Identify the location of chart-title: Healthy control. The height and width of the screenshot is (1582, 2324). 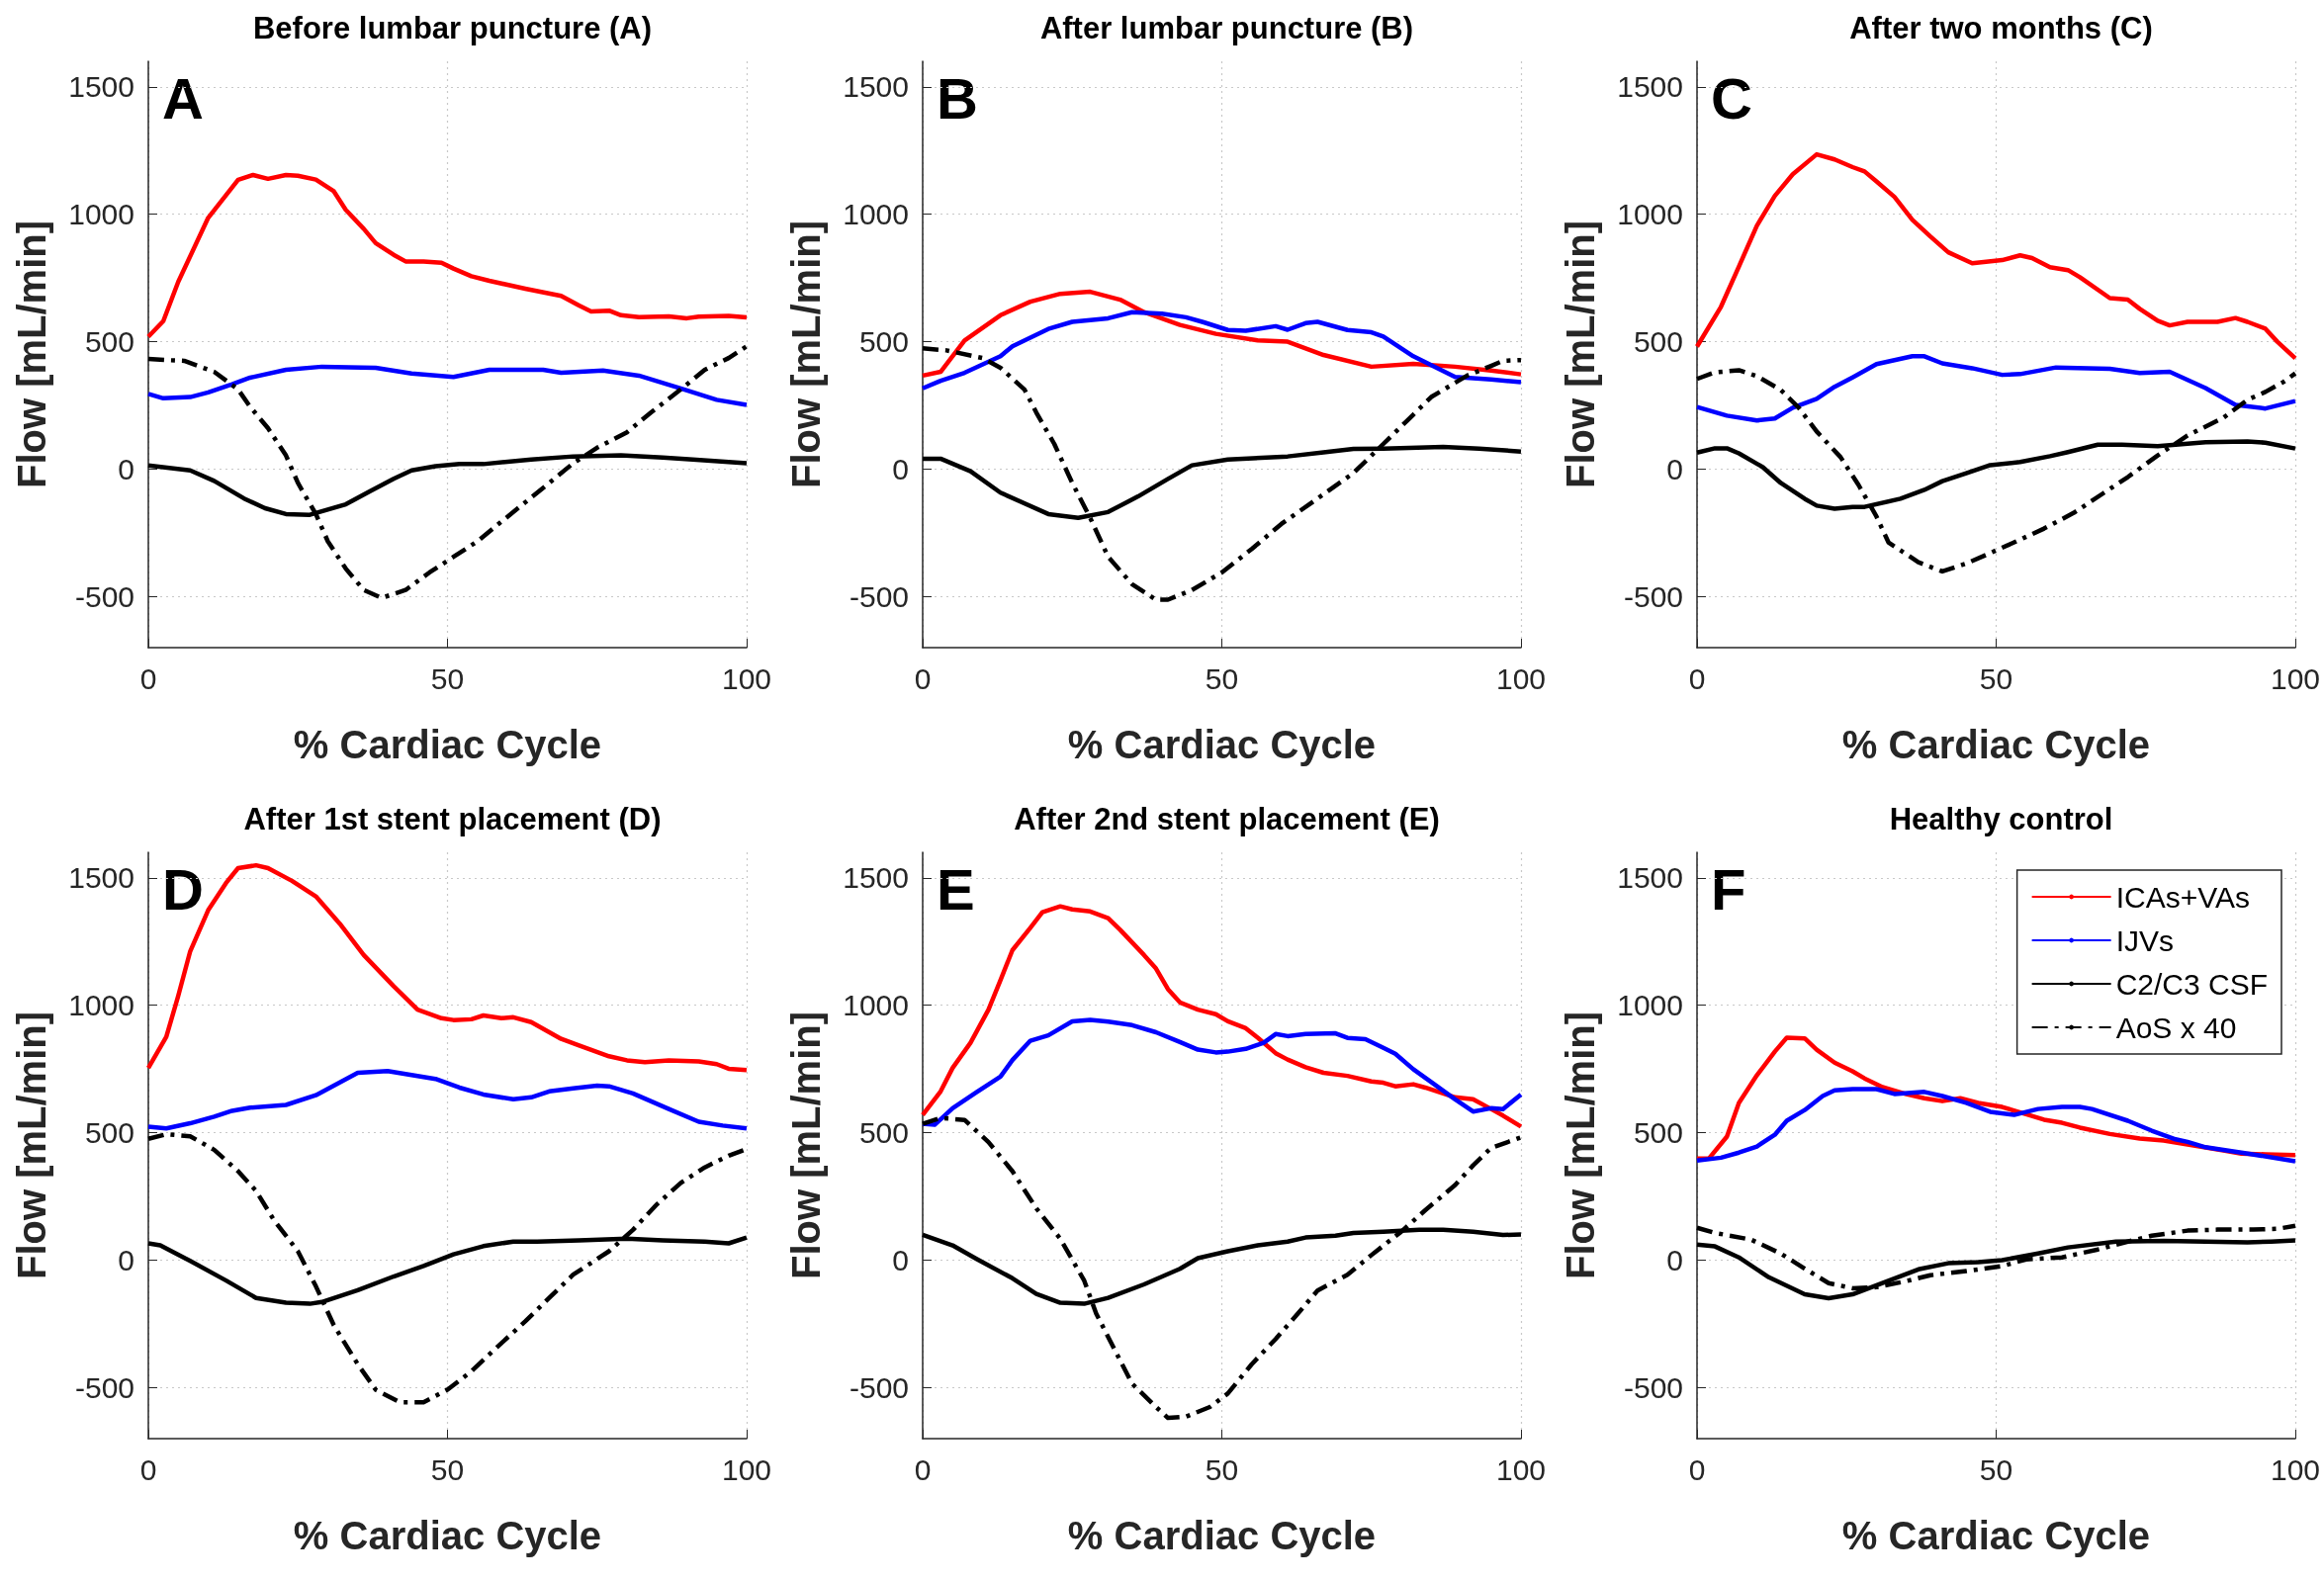
(2001, 819).